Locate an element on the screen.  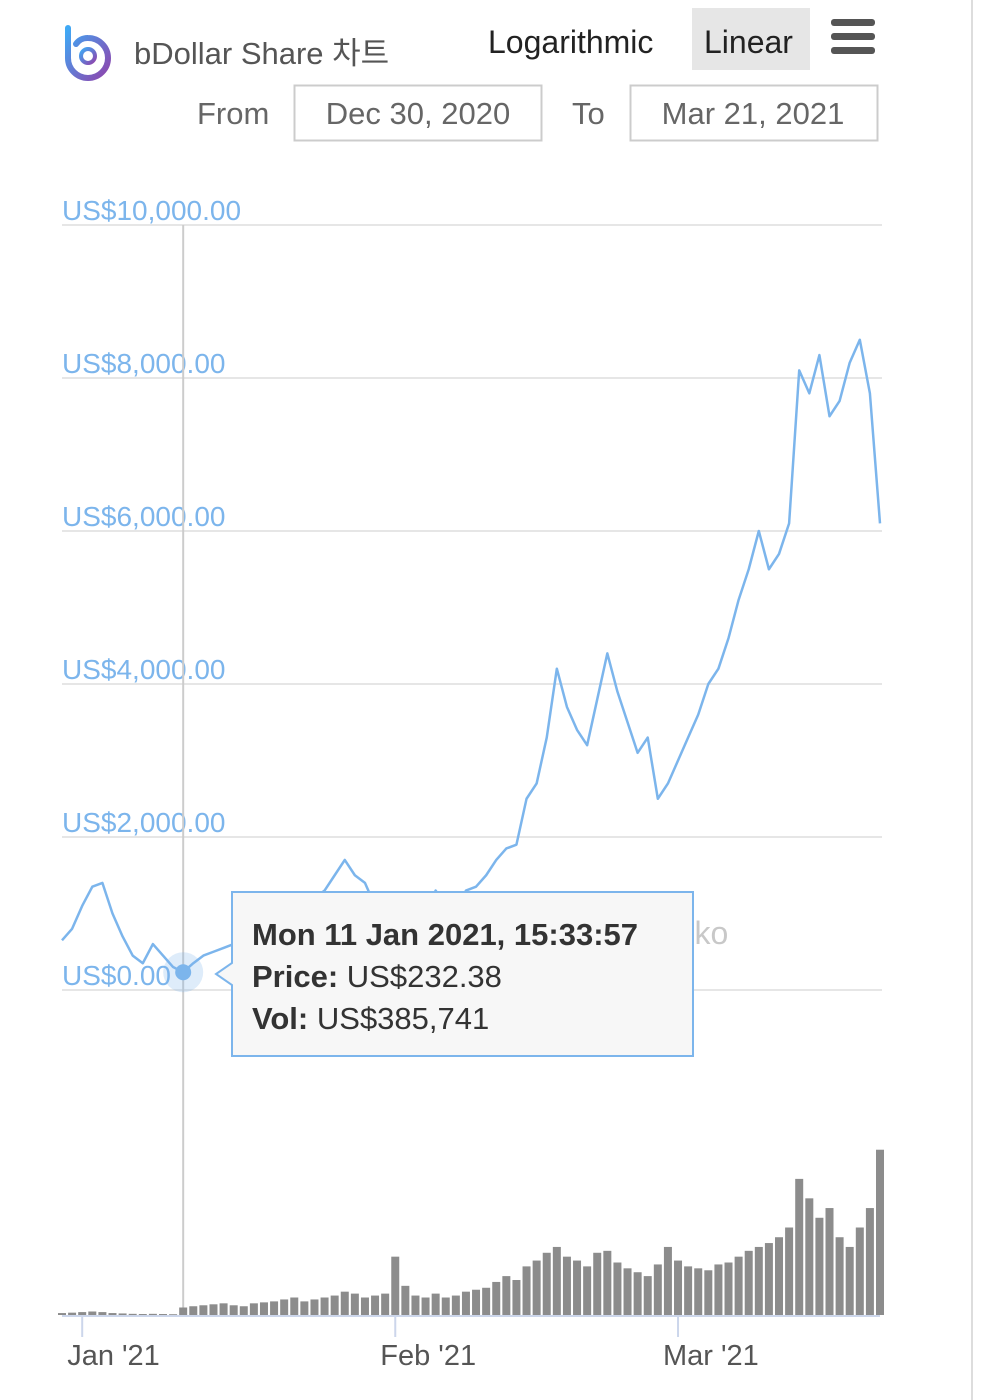
scale-button: Linear is located at coordinates (748, 42).